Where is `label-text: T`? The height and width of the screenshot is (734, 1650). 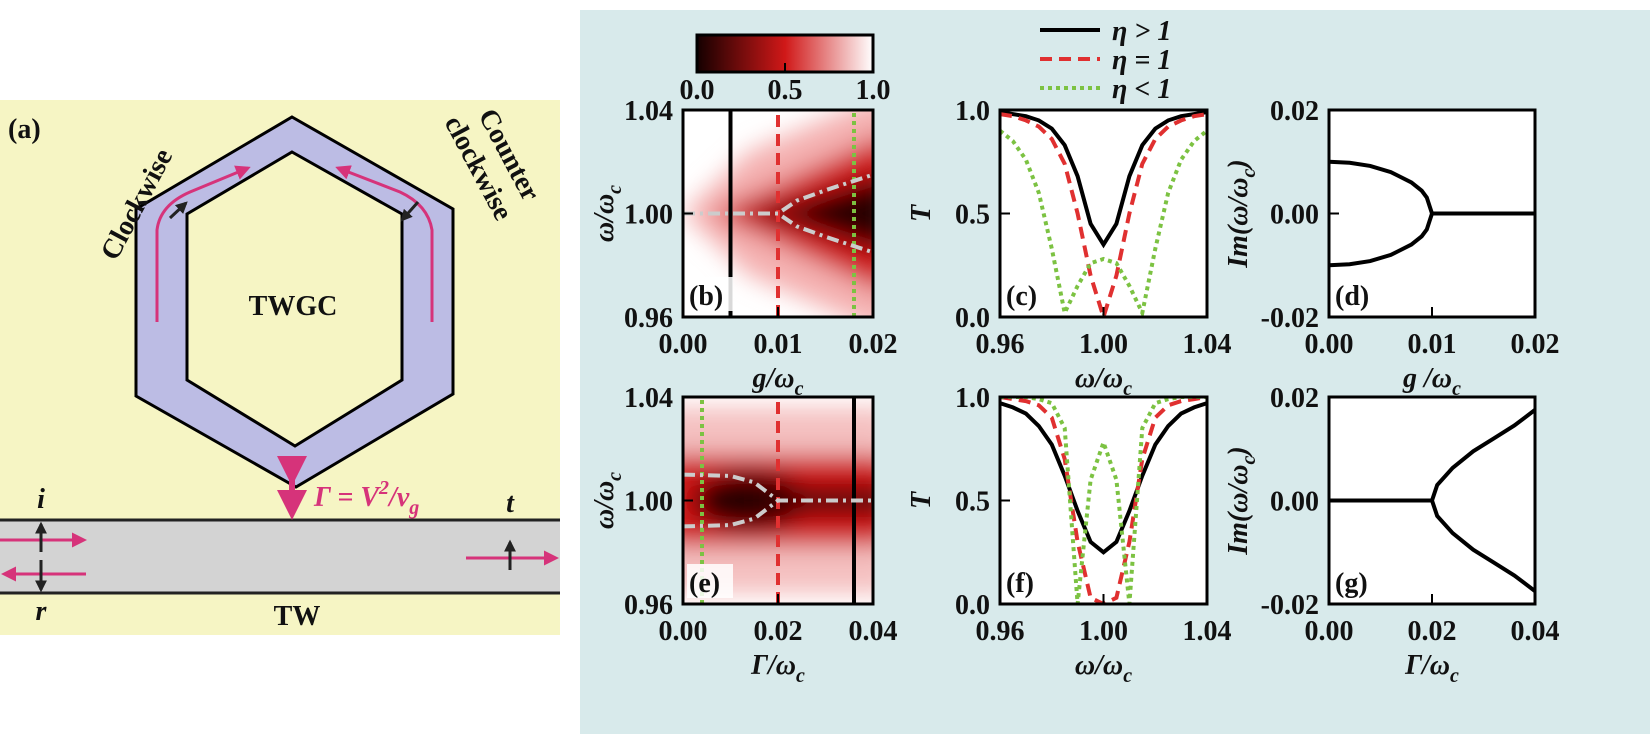 label-text: T is located at coordinates (921, 212).